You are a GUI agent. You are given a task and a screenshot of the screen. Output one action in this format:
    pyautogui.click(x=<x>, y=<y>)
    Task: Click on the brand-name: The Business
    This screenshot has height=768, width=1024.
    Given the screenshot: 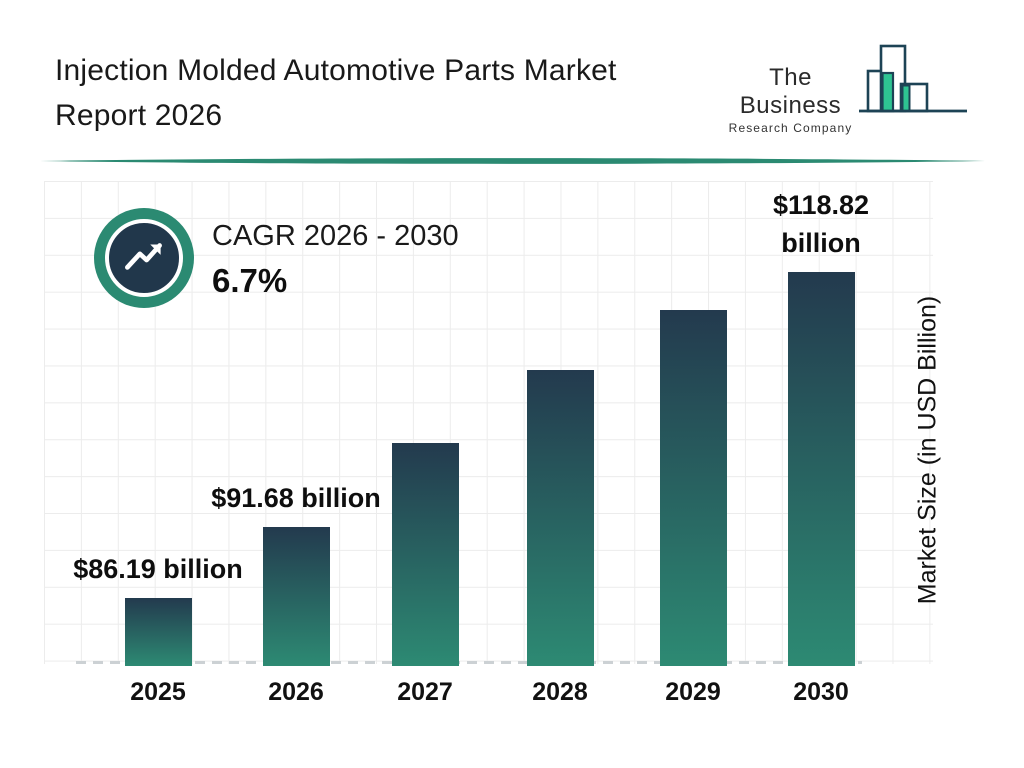 What is the action you would take?
    pyautogui.click(x=790, y=91)
    